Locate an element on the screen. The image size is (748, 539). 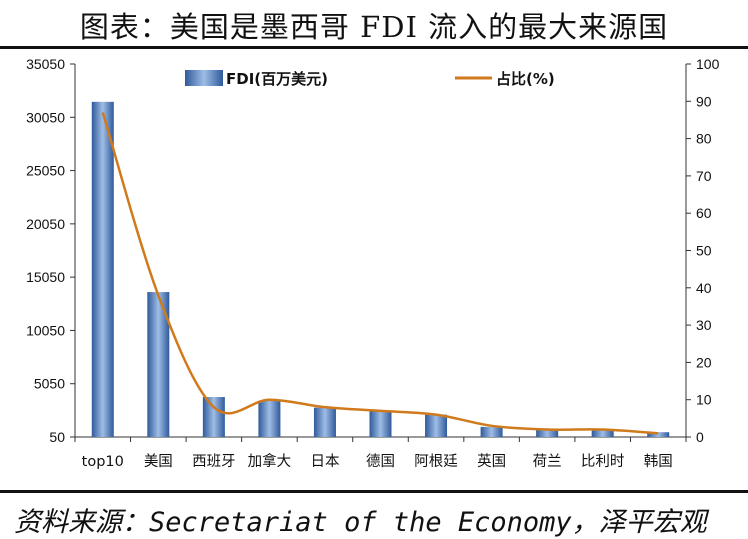
y-left-tick-label: 15050 is located at coordinates (45, 277).